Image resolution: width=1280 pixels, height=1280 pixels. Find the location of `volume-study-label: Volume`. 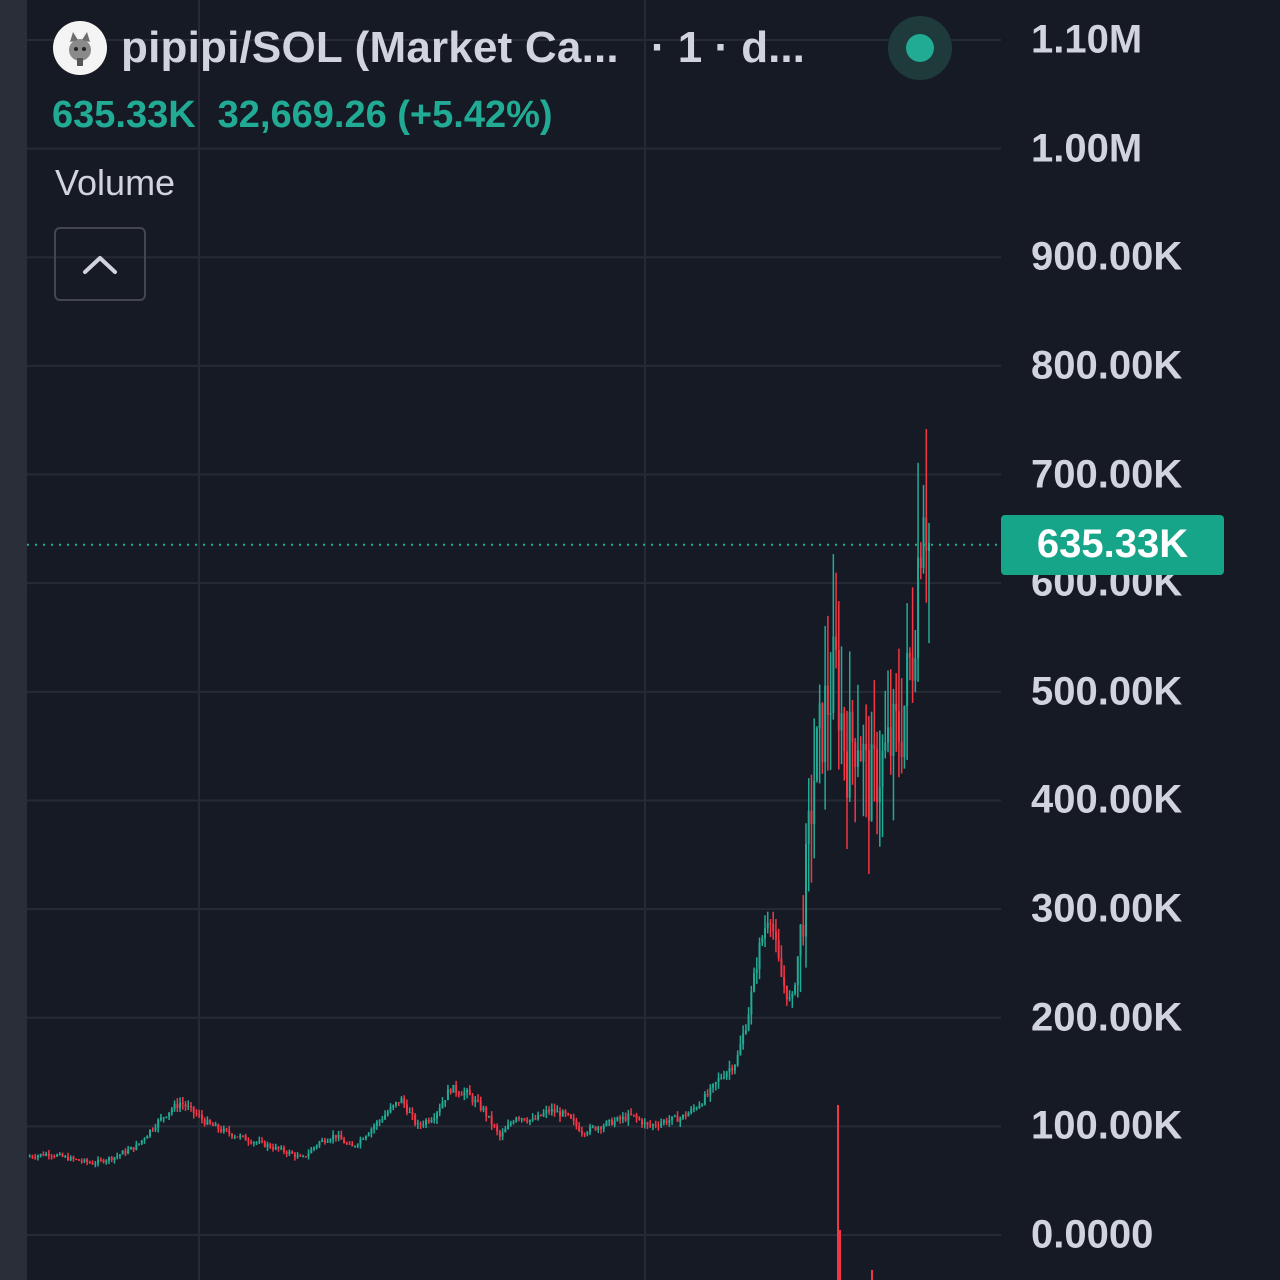

volume-study-label: Volume is located at coordinates (115, 182).